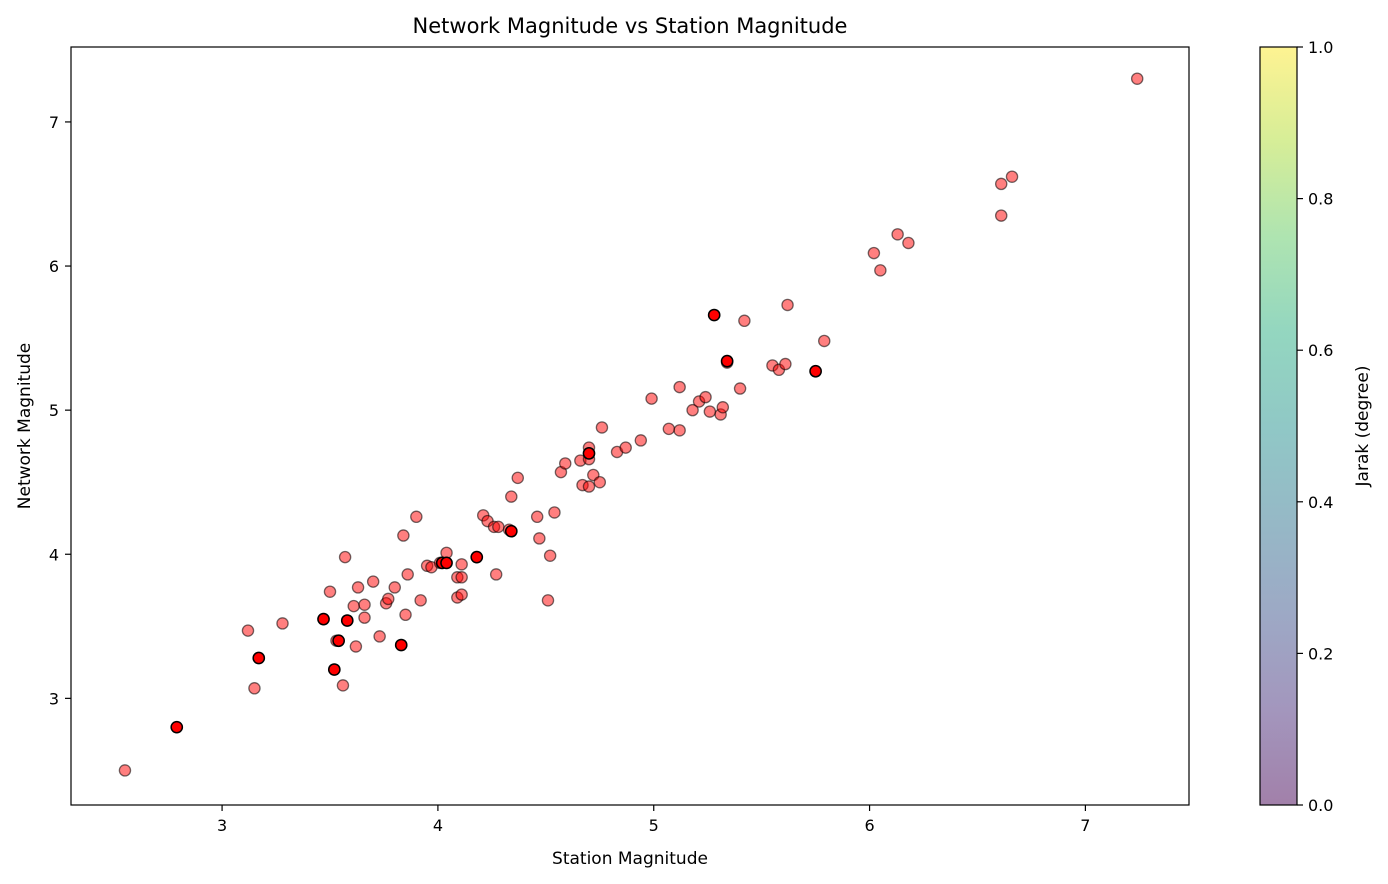  Describe the element at coordinates (1320, 199) in the screenshot. I see `colorbar-tick-label: 0.8` at that location.